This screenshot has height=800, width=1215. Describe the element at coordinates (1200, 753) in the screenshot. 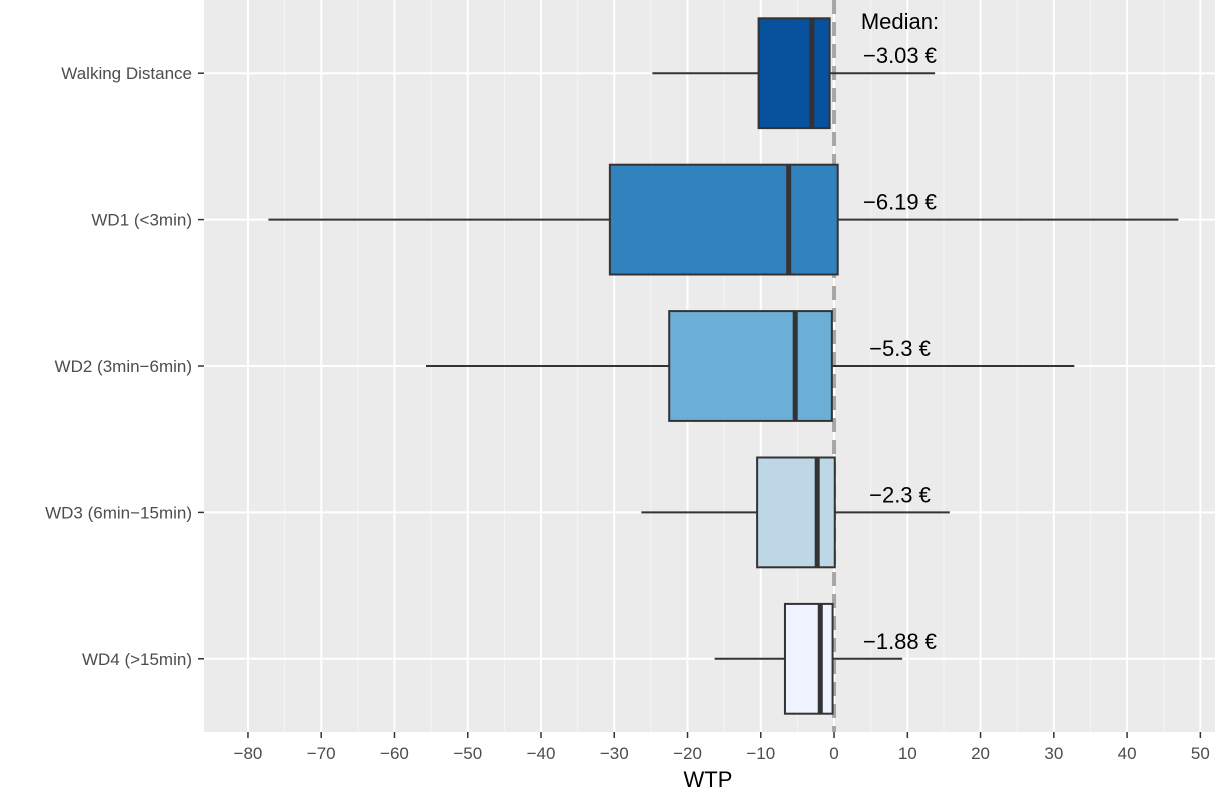

I see `x-tick-label: 50` at that location.